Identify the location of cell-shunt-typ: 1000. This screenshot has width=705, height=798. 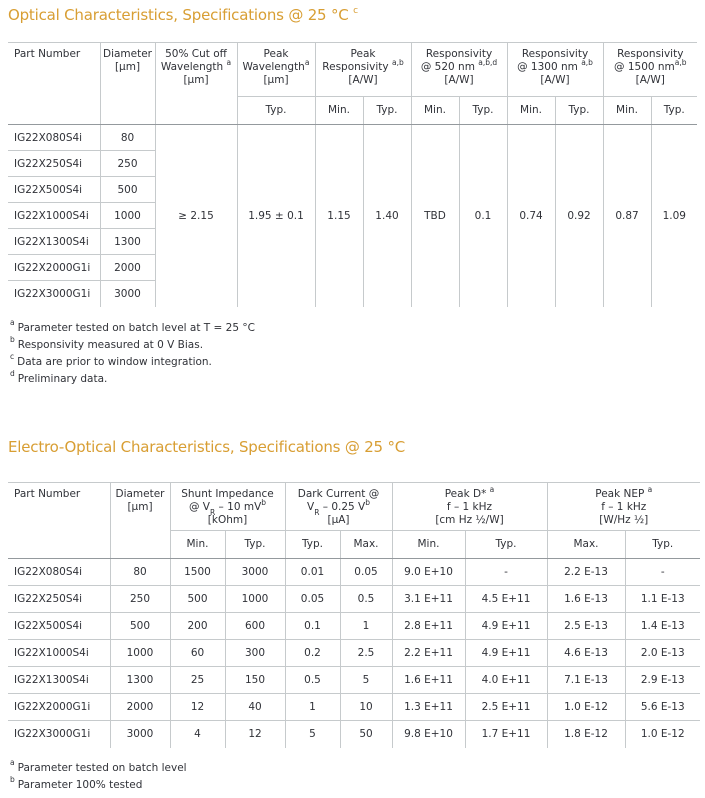
(254, 599).